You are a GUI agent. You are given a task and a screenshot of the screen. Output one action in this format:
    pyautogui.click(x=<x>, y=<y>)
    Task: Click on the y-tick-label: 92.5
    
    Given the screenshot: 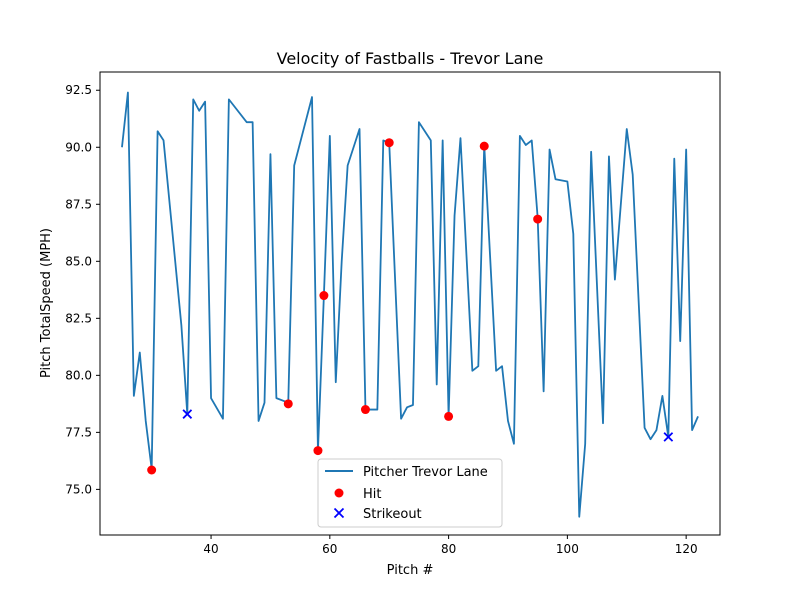 What is the action you would take?
    pyautogui.click(x=78, y=90)
    